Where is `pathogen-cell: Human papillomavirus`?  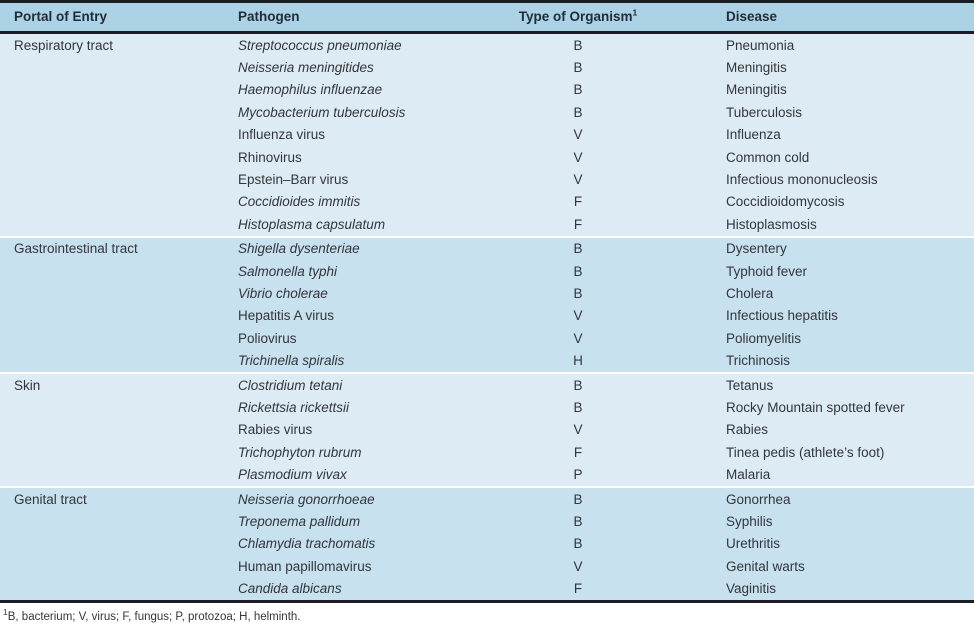
pathogen-cell: Human papillomavirus is located at coordinates (305, 566).